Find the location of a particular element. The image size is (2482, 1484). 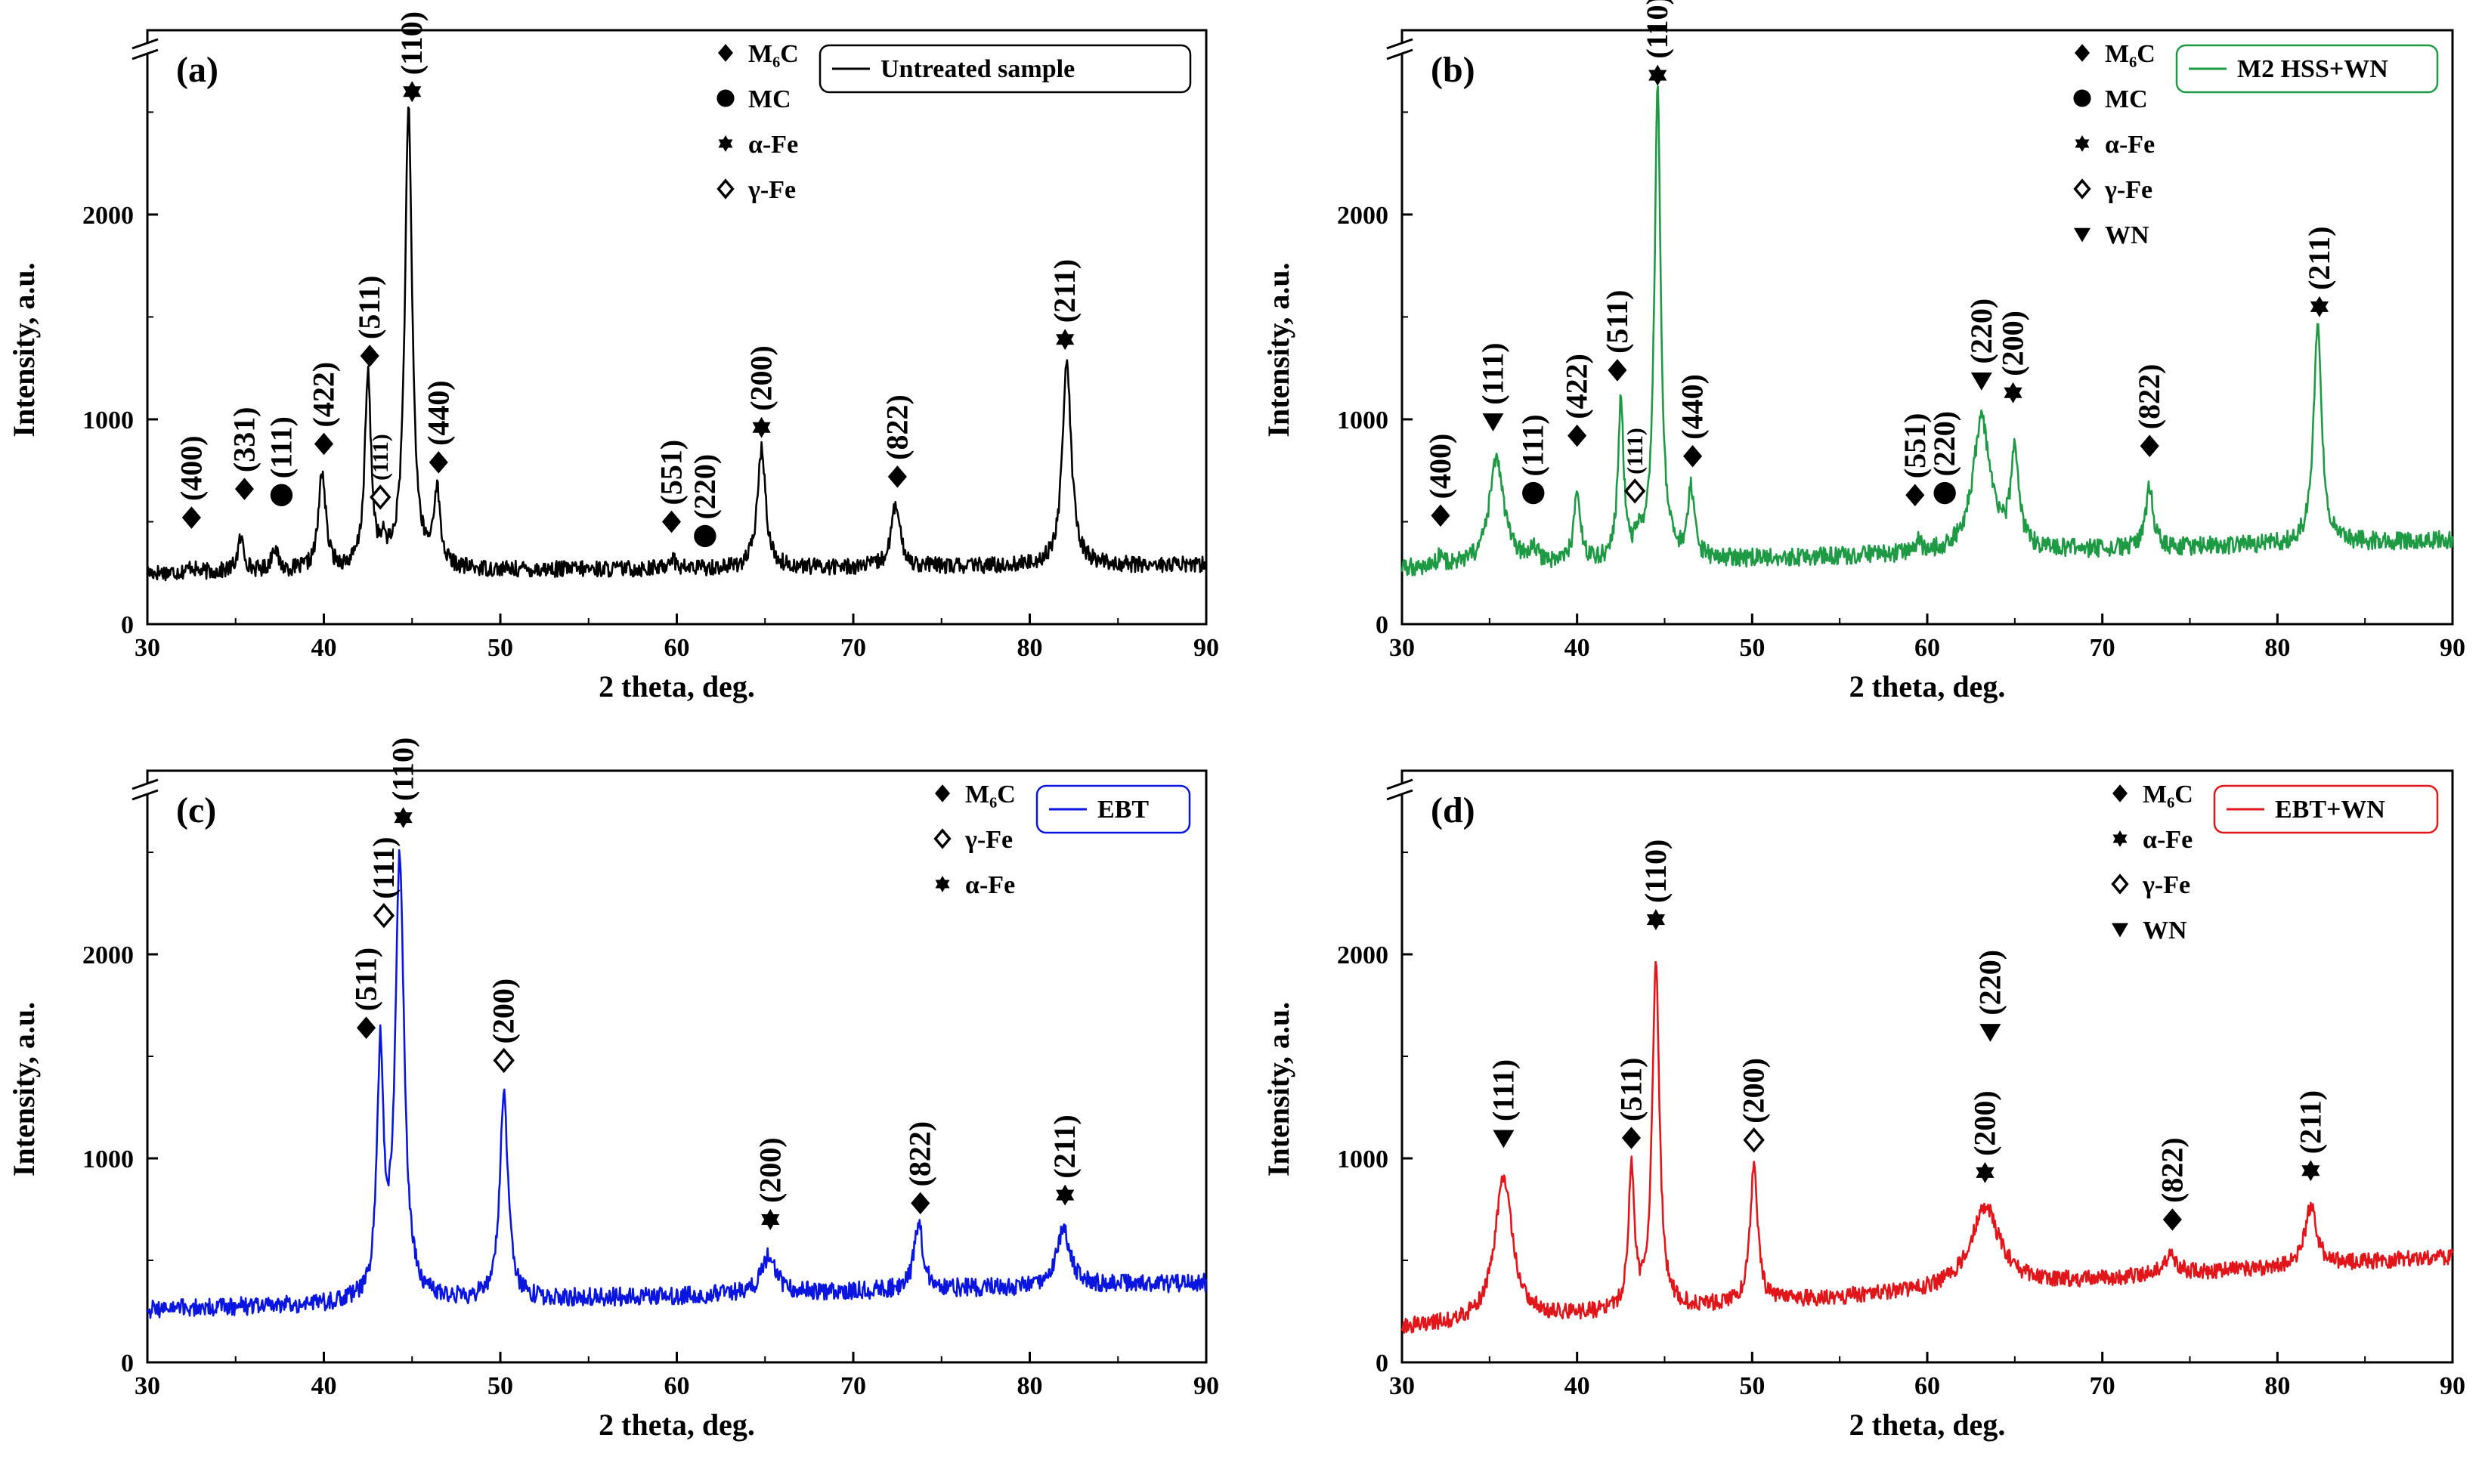

series-legend-label: M2 HSS+WN is located at coordinates (2312, 69).